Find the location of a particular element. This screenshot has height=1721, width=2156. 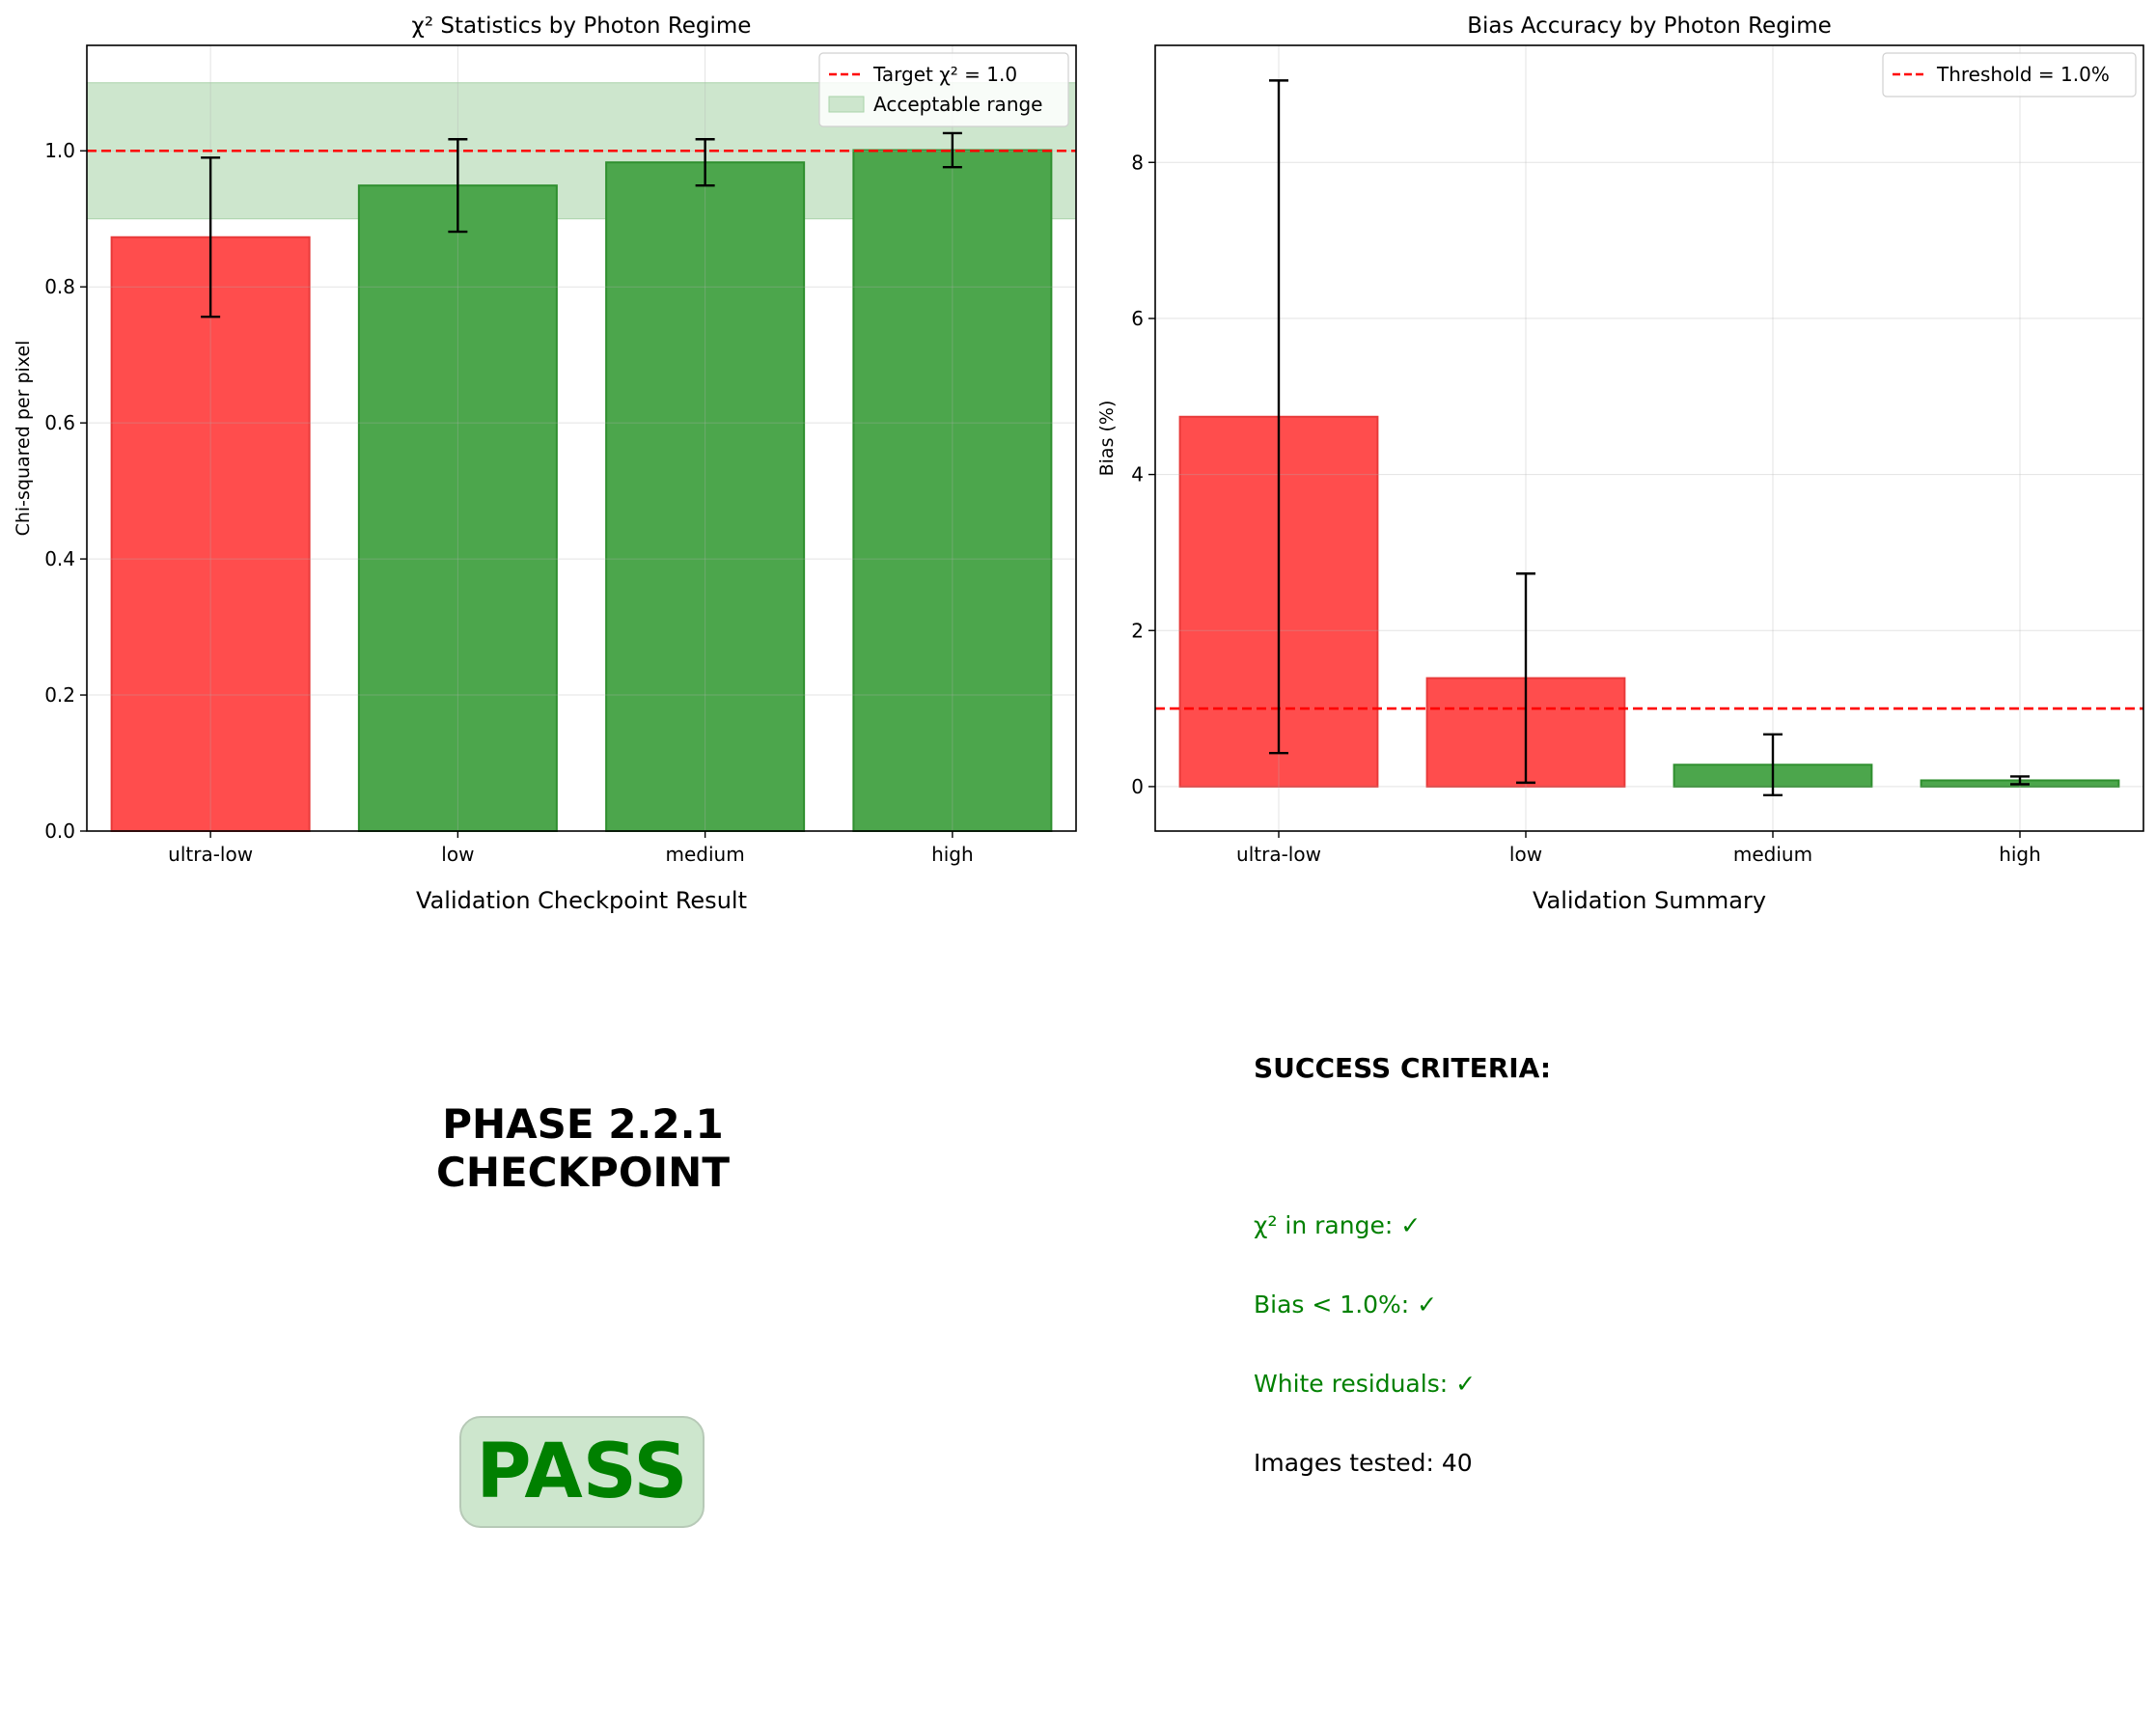

phase-title: PHASE 2.2.1 CHECKPOINT is located at coordinates (582, 1149).